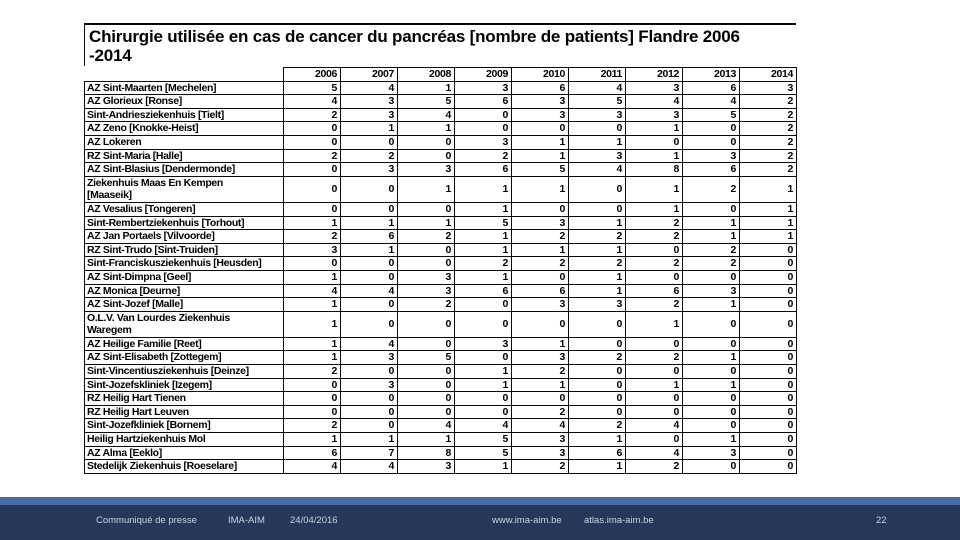 This screenshot has height=540, width=960. Describe the element at coordinates (110, 55) in the screenshot. I see `page-title-line-2: -2014` at that location.